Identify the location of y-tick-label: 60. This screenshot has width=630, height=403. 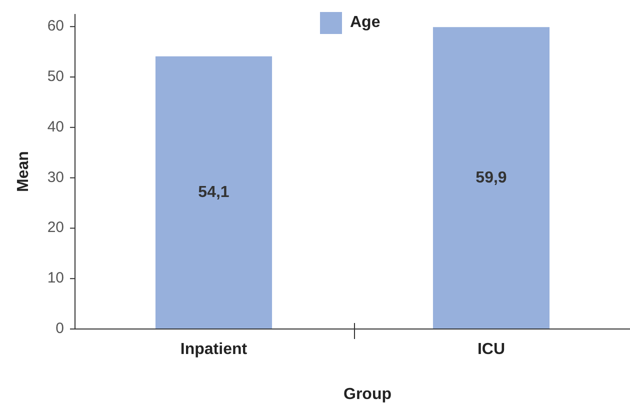
(55, 26).